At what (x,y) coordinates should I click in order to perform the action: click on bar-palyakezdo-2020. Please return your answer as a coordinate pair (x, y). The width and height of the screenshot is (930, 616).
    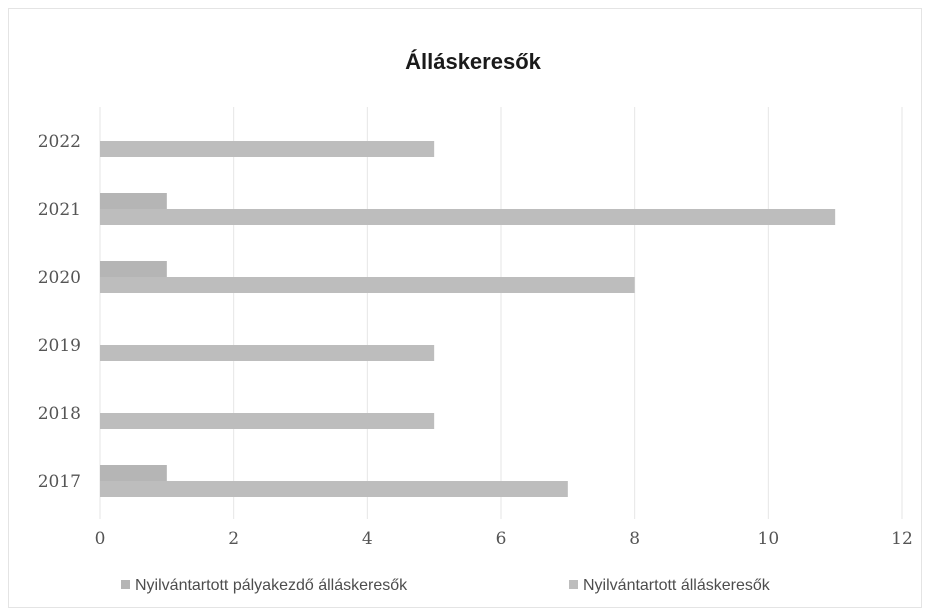
    Looking at the image, I should click on (133, 269).